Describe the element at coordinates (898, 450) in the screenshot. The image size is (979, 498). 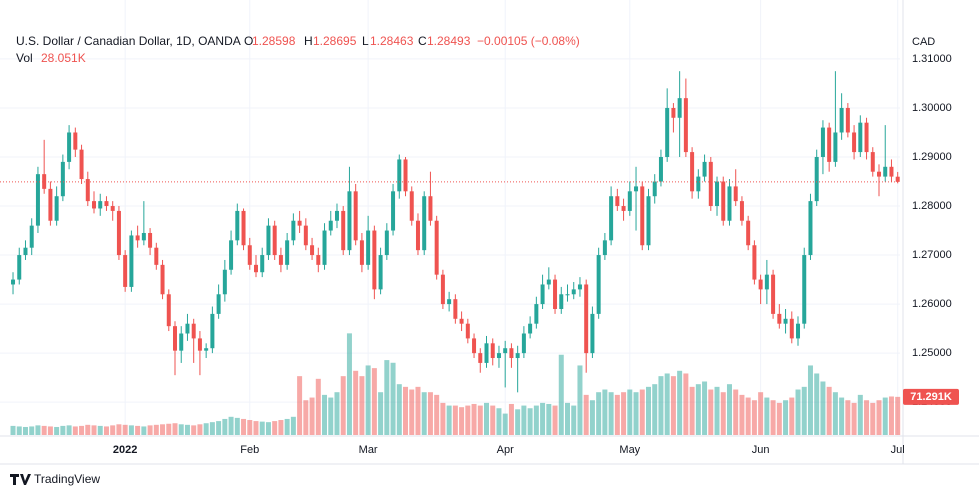
I see `x-tick-label: Jul` at that location.